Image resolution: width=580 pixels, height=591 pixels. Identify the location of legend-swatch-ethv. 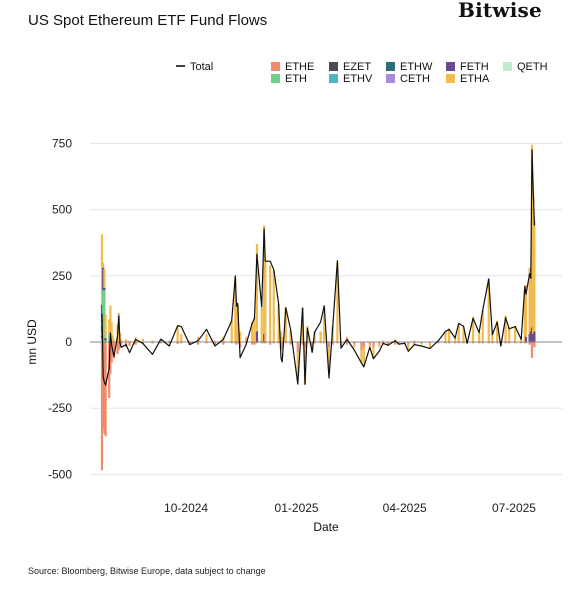
(333, 78).